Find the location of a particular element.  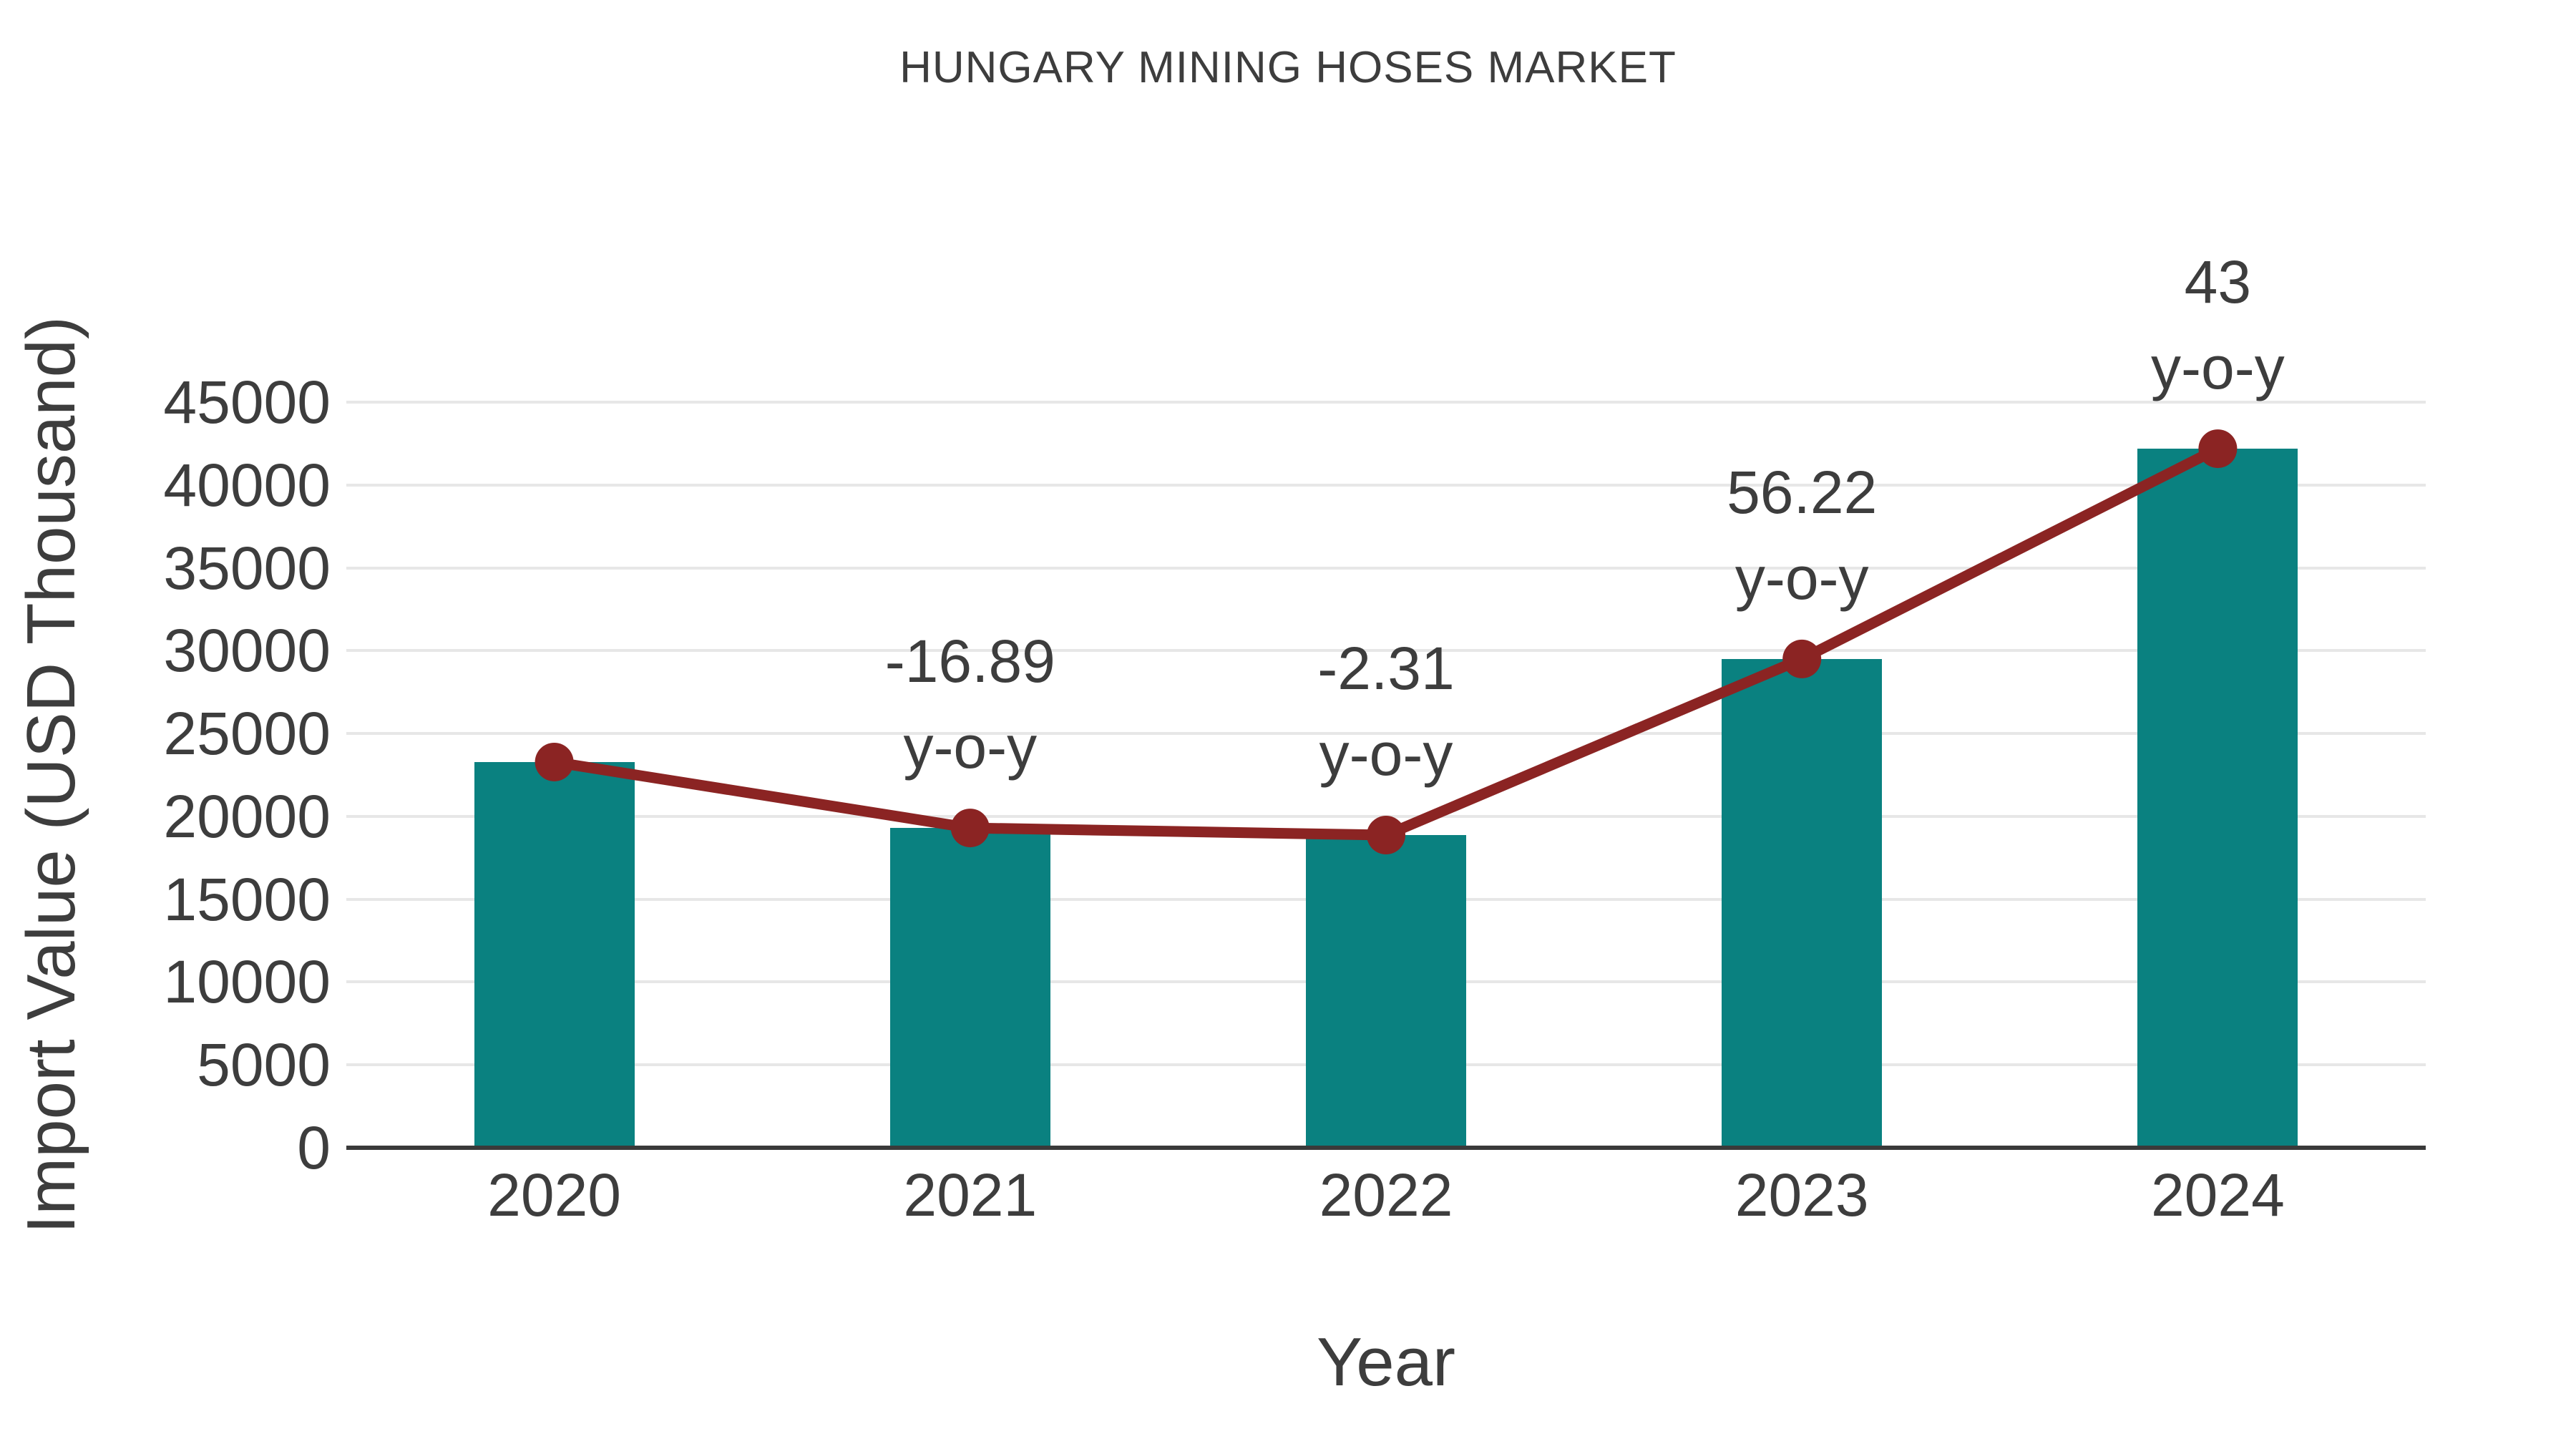

bar-2022 is located at coordinates (1386, 991).